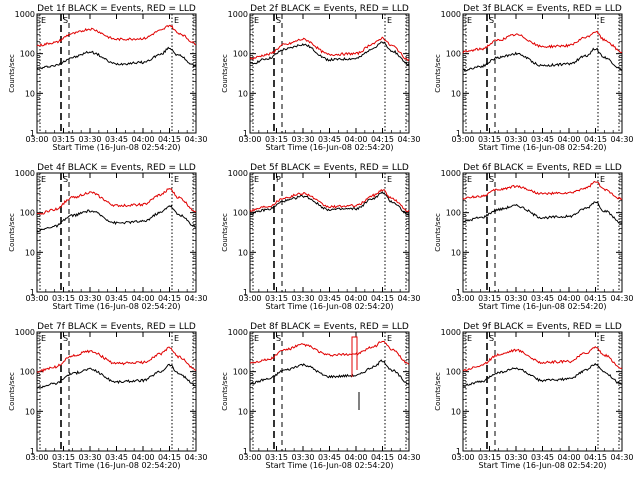 This screenshot has height=480, width=640. I want to click on panel-title: Det 4f BLACK = Events, RED = LLD, so click(116, 168).